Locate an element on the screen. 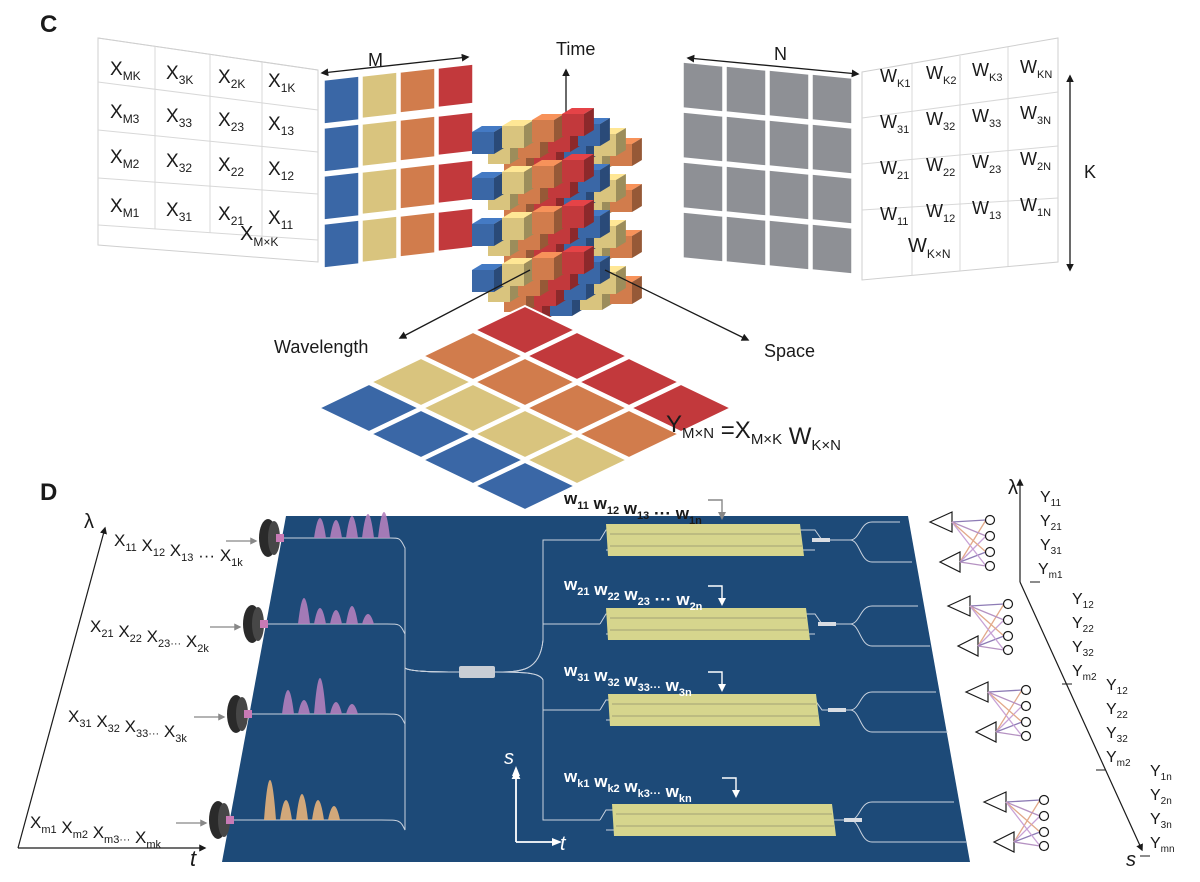 The height and width of the screenshot is (882, 1200). output-label: Ym2 is located at coordinates (1084, 673).